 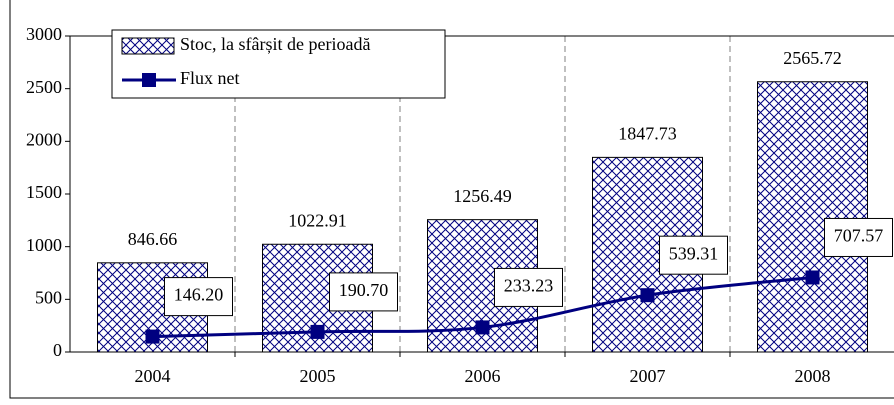 I want to click on x-tick-label: 2006, so click(x=483, y=376).